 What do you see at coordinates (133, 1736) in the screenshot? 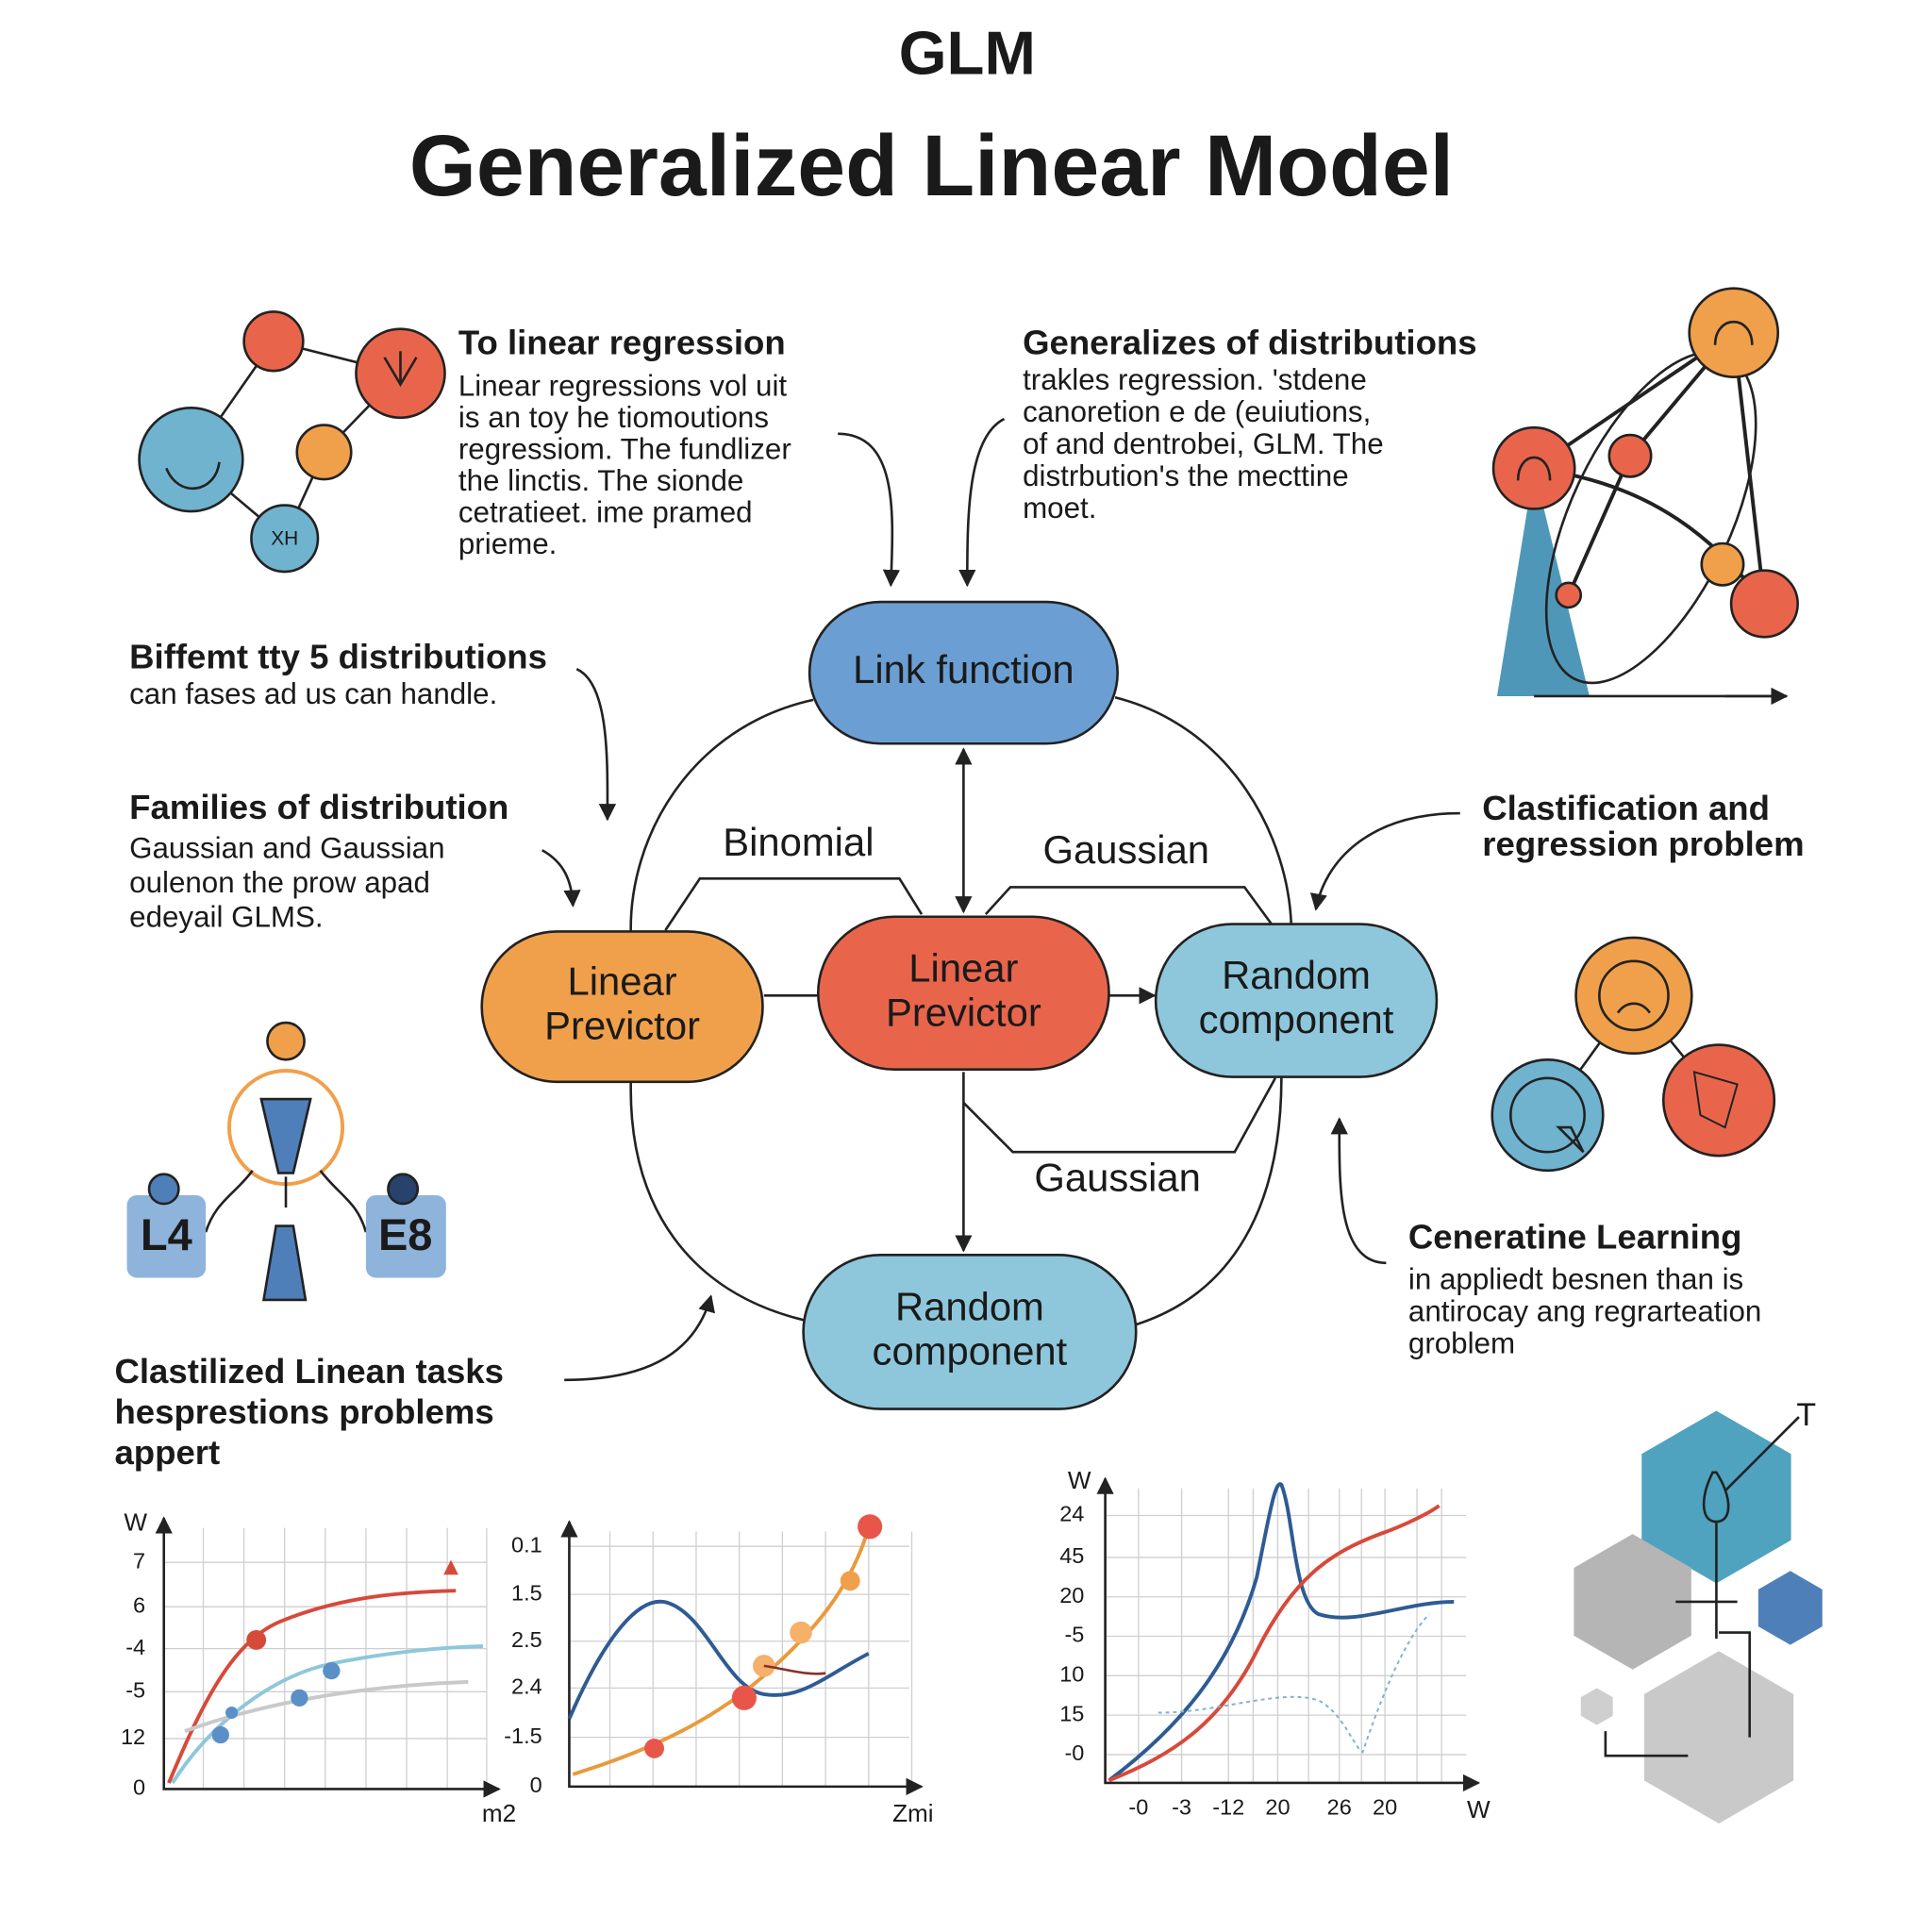
I see `y-tick-label: 12` at bounding box center [133, 1736].